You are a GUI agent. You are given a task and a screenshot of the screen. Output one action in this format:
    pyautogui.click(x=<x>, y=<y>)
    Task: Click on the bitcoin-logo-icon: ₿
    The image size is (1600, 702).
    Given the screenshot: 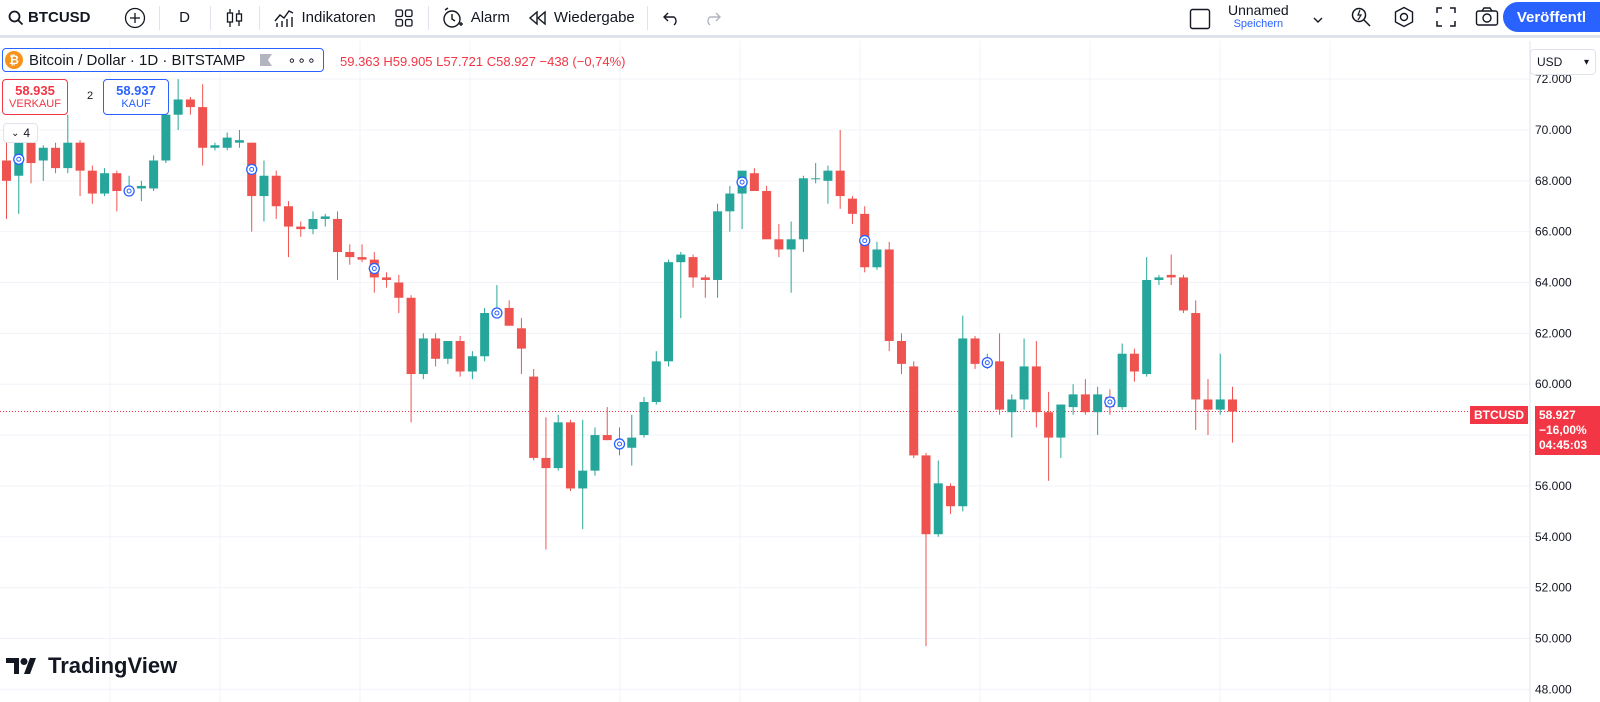 What is the action you would take?
    pyautogui.click(x=14, y=60)
    